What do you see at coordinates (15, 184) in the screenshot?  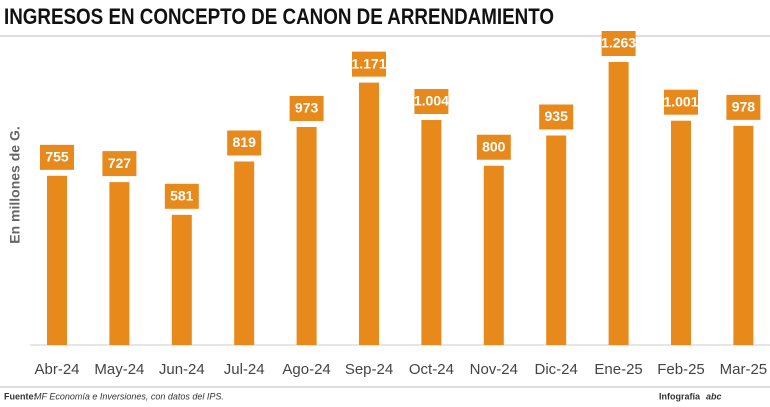 I see `y-axis-label: En millones de G.` at bounding box center [15, 184].